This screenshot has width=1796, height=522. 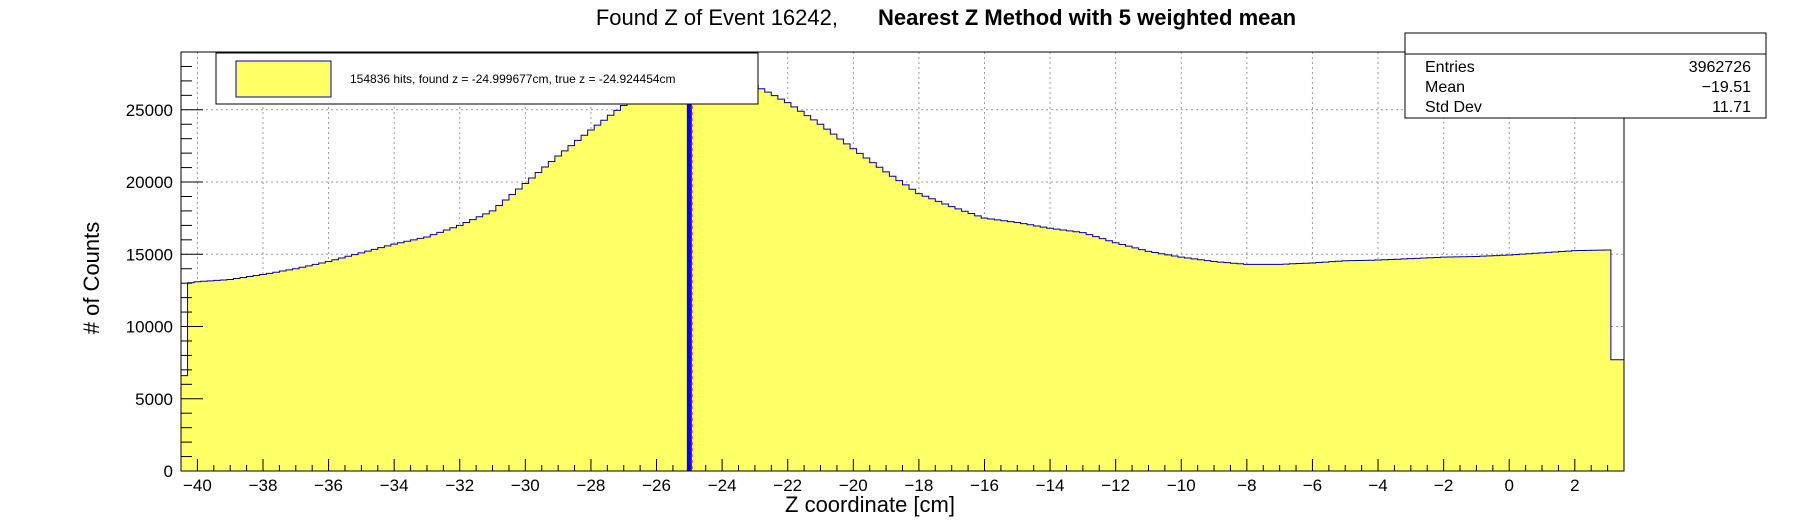 I want to click on x-tick-label: −18, so click(x=918, y=485).